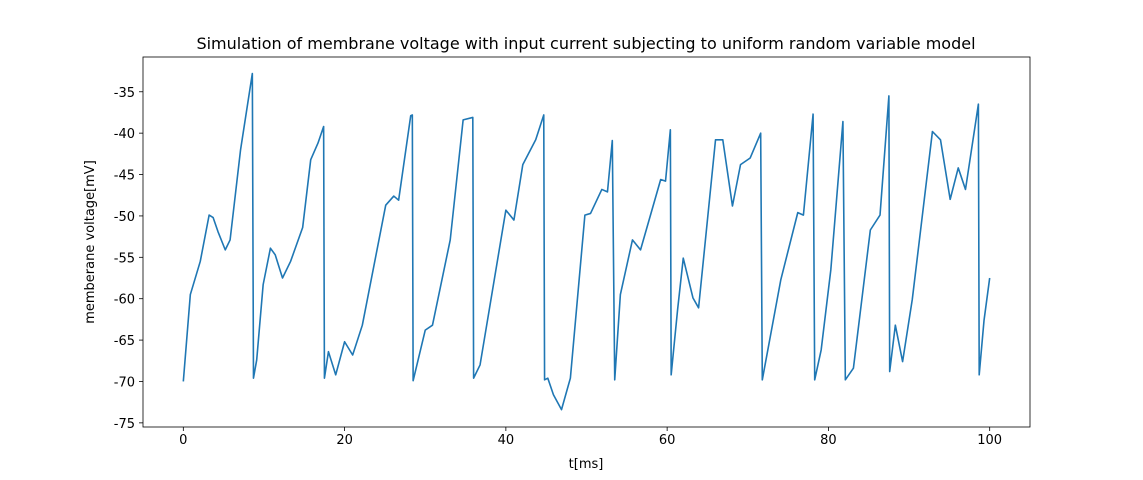 The image size is (1143, 480). I want to click on y-tick-label: -35, so click(124, 93).